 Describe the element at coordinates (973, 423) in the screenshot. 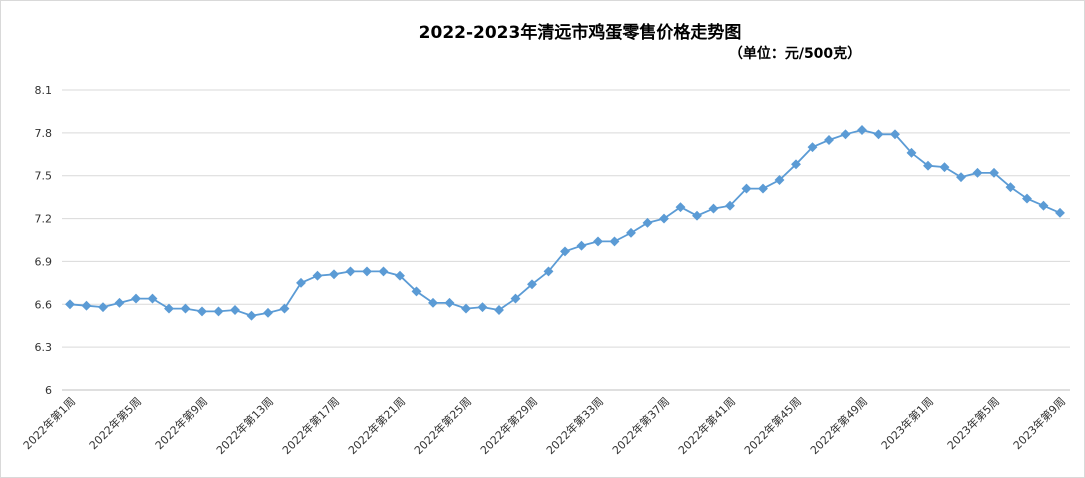

I see `x-tick-label: 2023年第5周` at that location.